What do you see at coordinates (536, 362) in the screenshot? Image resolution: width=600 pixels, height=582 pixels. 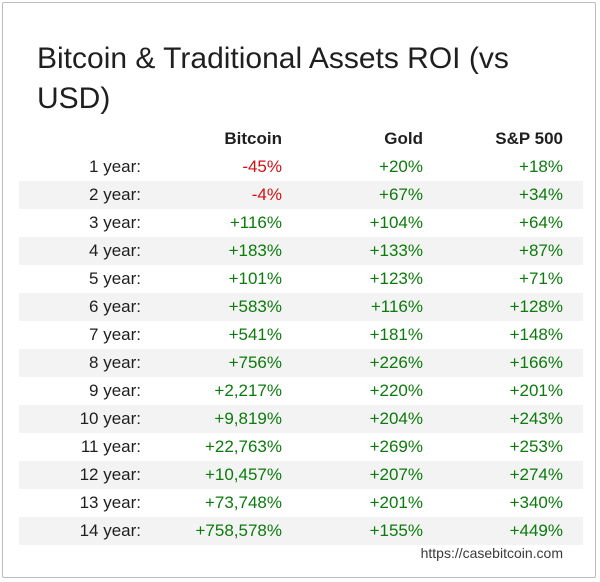 I see `sp500-value: +166%` at bounding box center [536, 362].